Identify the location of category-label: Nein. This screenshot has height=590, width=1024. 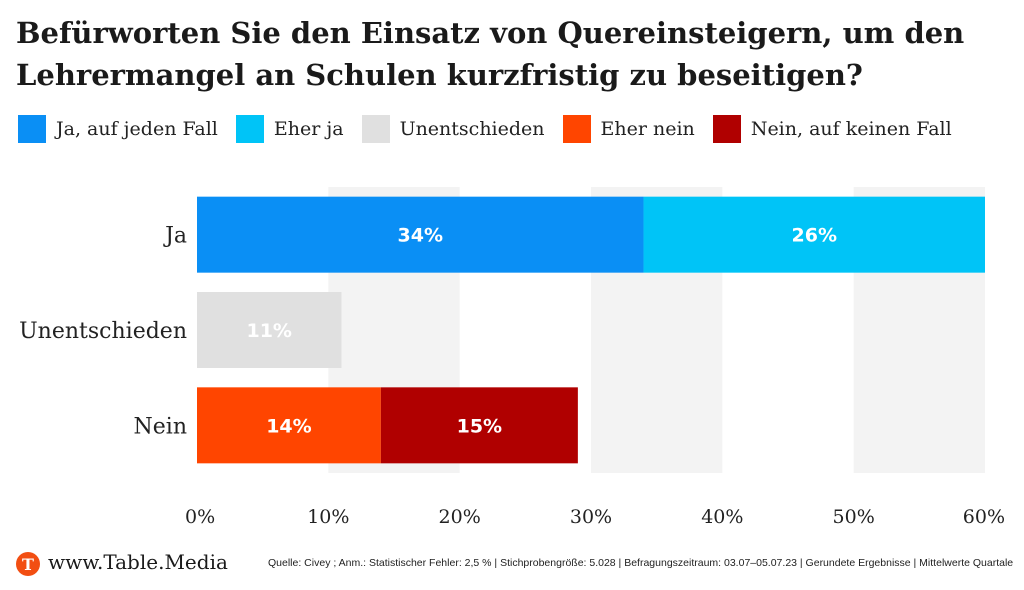
(160, 426).